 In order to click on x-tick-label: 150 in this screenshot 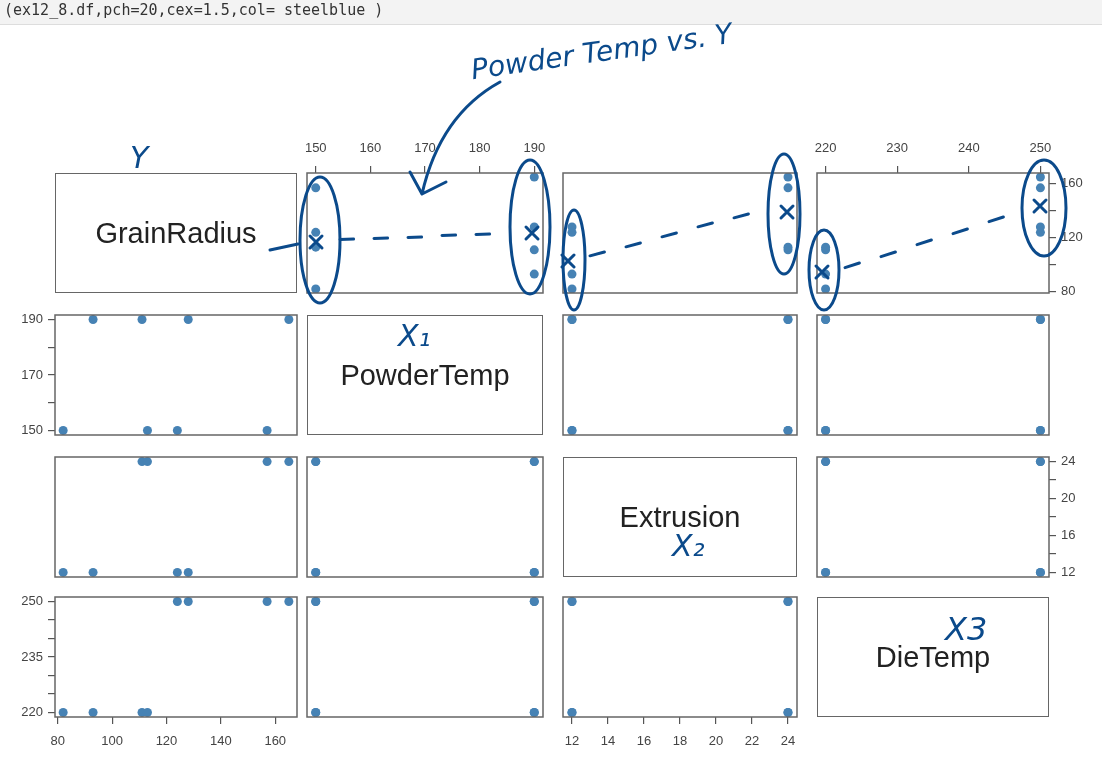, I will do `click(315, 147)`.